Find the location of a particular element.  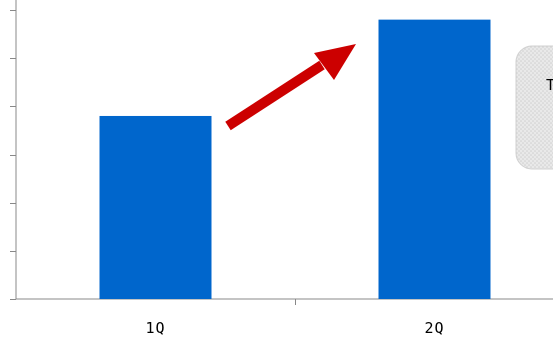

callout-box: T is located at coordinates (534, 107).